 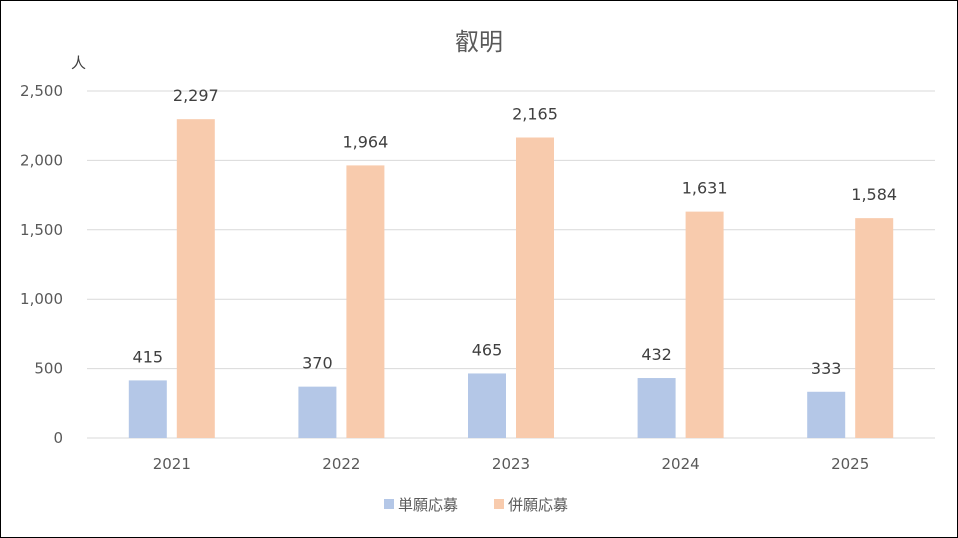 I want to click on data-label-2-2024: 1,631, so click(x=705, y=188).